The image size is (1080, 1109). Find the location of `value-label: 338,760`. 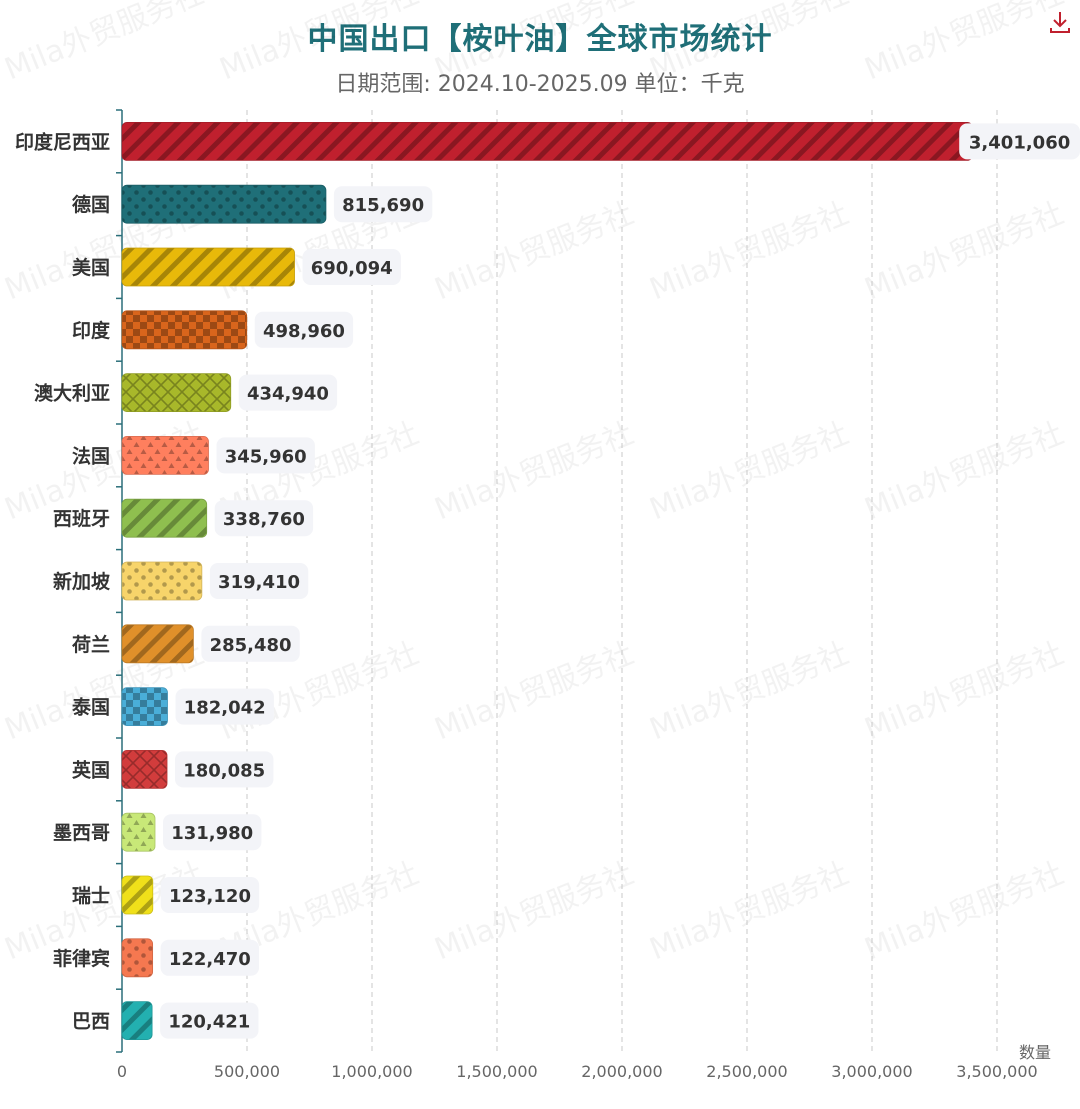

value-label: 338,760 is located at coordinates (264, 519).